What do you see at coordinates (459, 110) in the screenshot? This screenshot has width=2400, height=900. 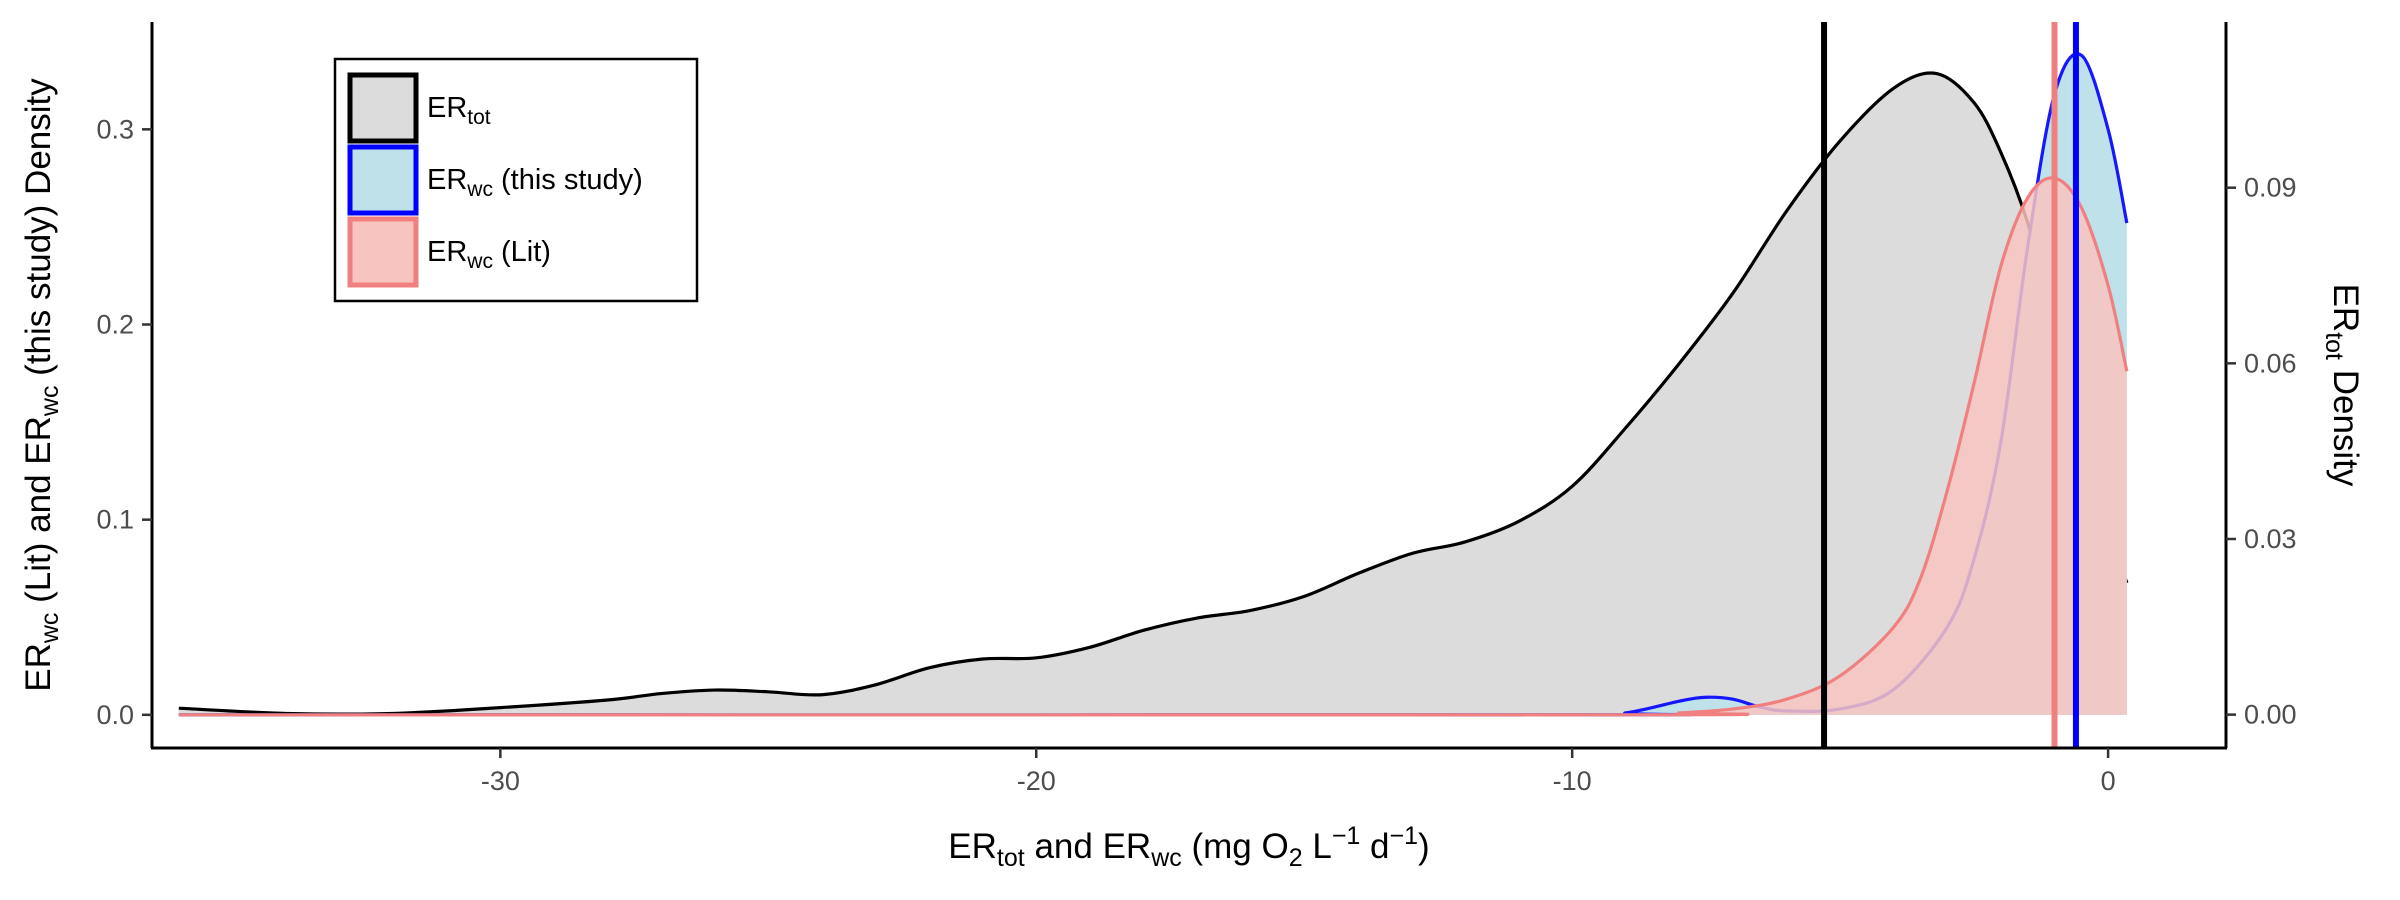 I see `legend-label-er-tot: ERtot` at bounding box center [459, 110].